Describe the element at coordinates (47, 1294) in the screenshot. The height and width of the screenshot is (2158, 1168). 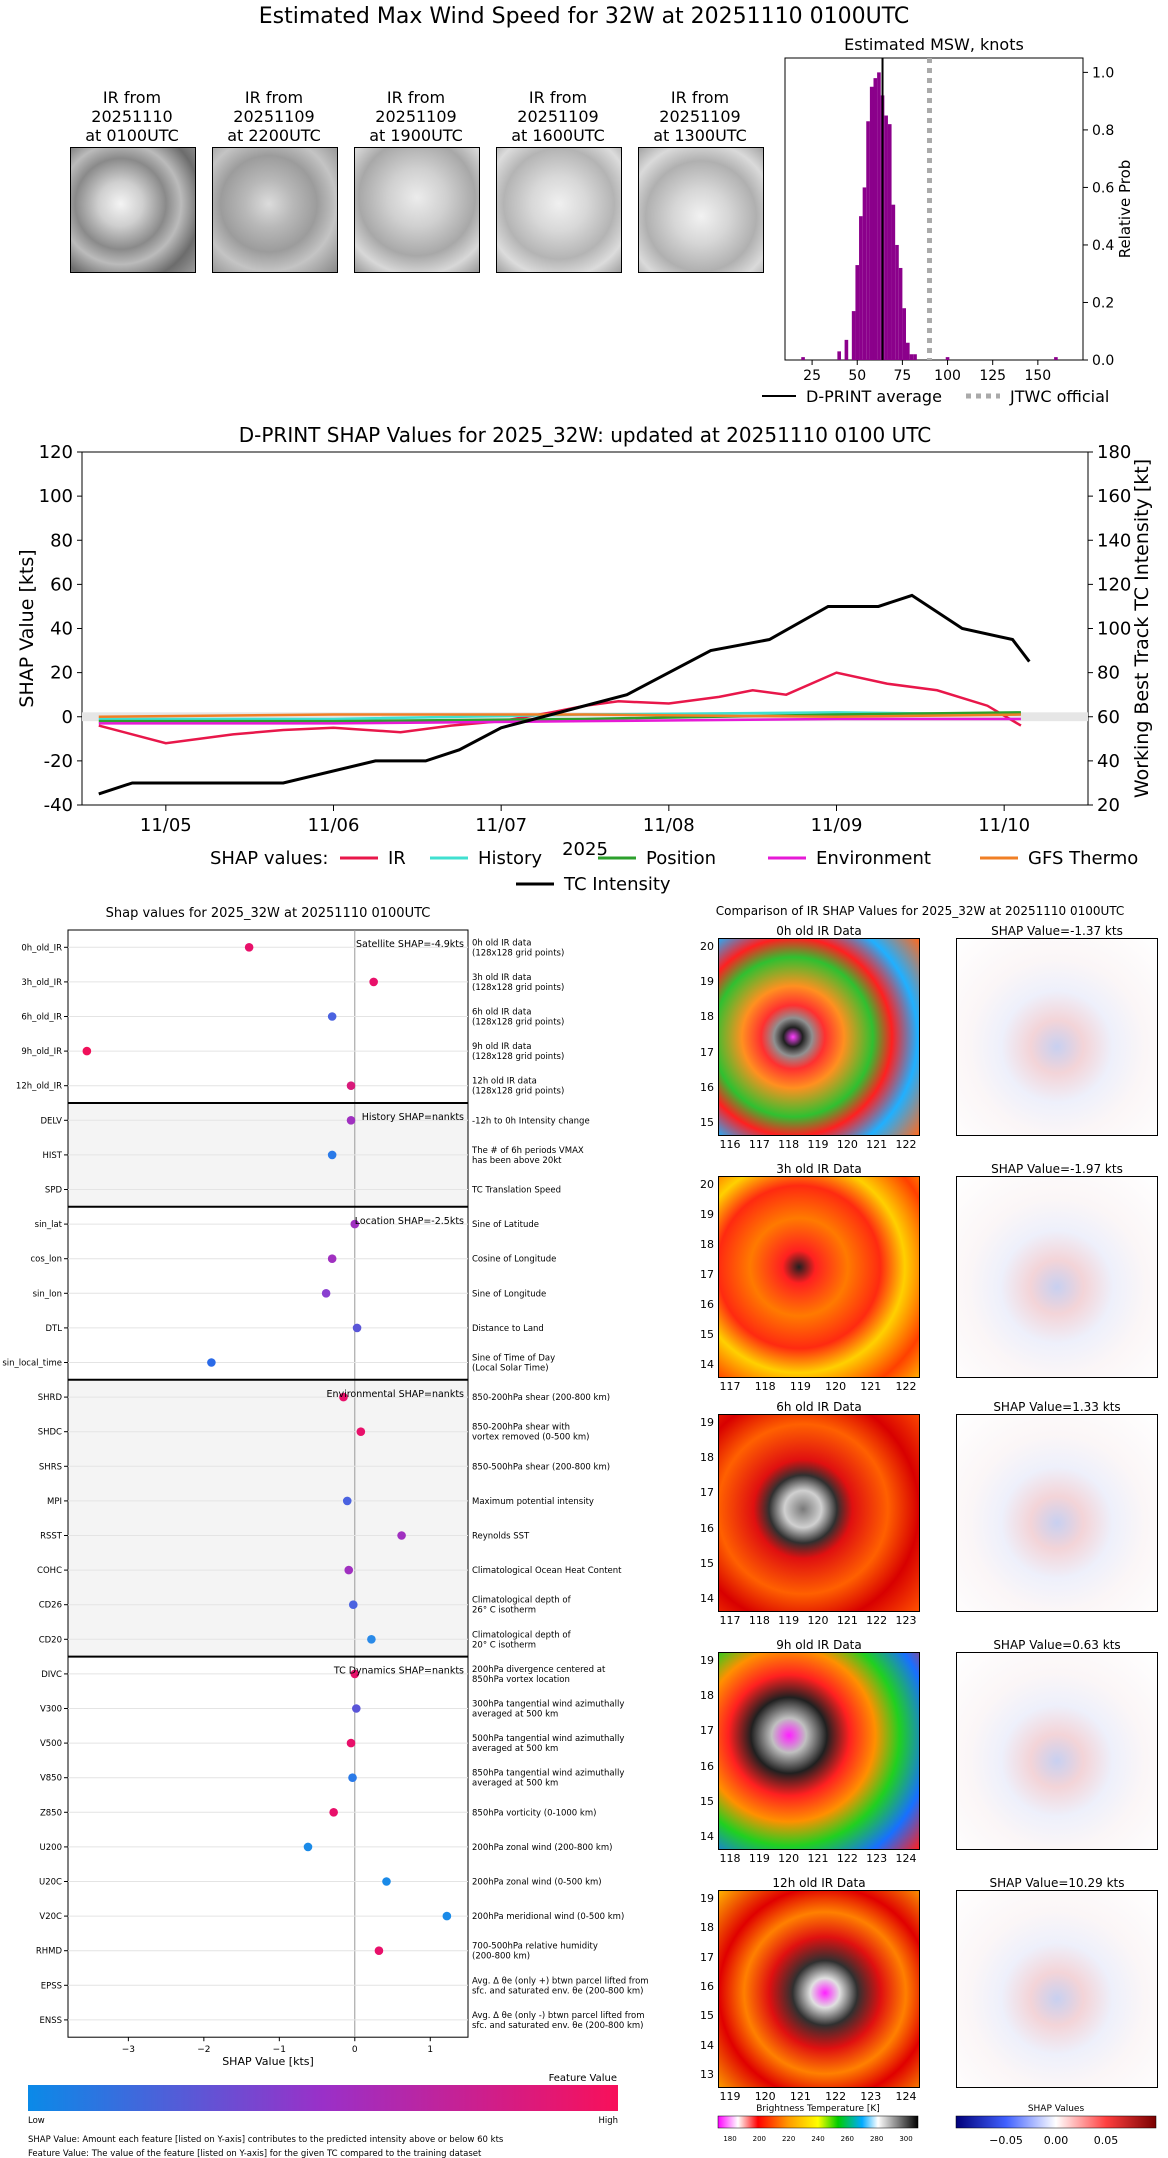
I see `feature-name: sin_lon` at that location.